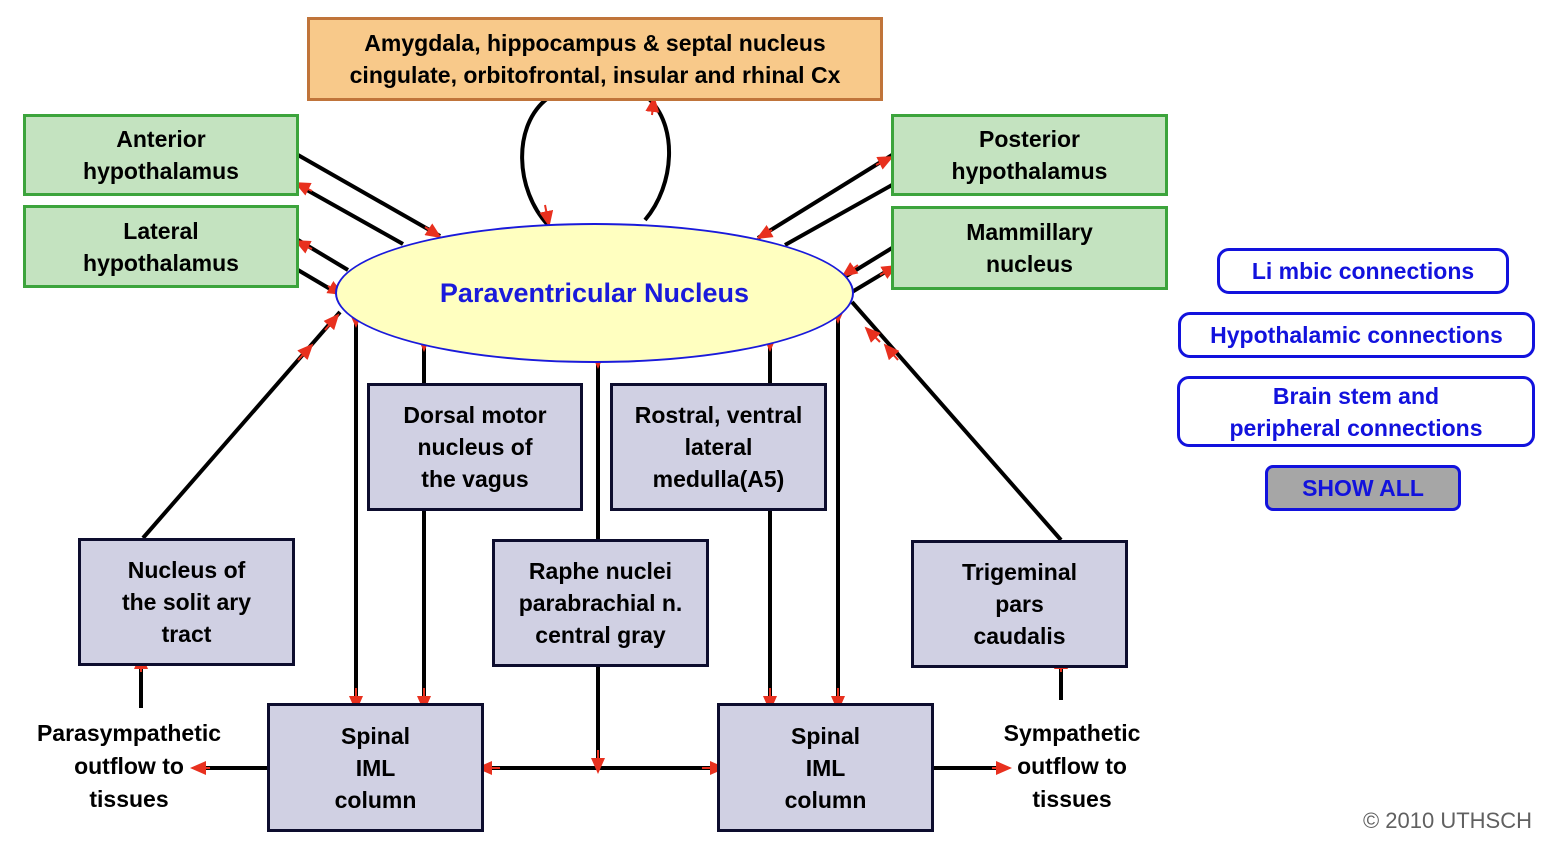  I want to click on posterior-hypothalamus-box: Posterior hypothalamus, so click(1029, 155).